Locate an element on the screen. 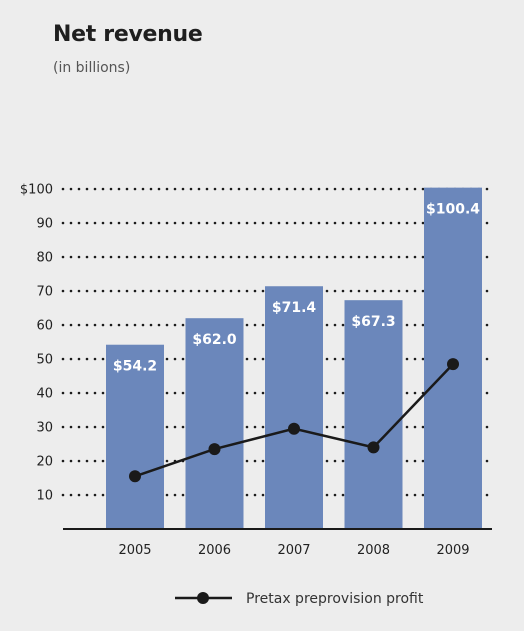 The height and width of the screenshot is (631, 524). bar-2005 is located at coordinates (135, 436).